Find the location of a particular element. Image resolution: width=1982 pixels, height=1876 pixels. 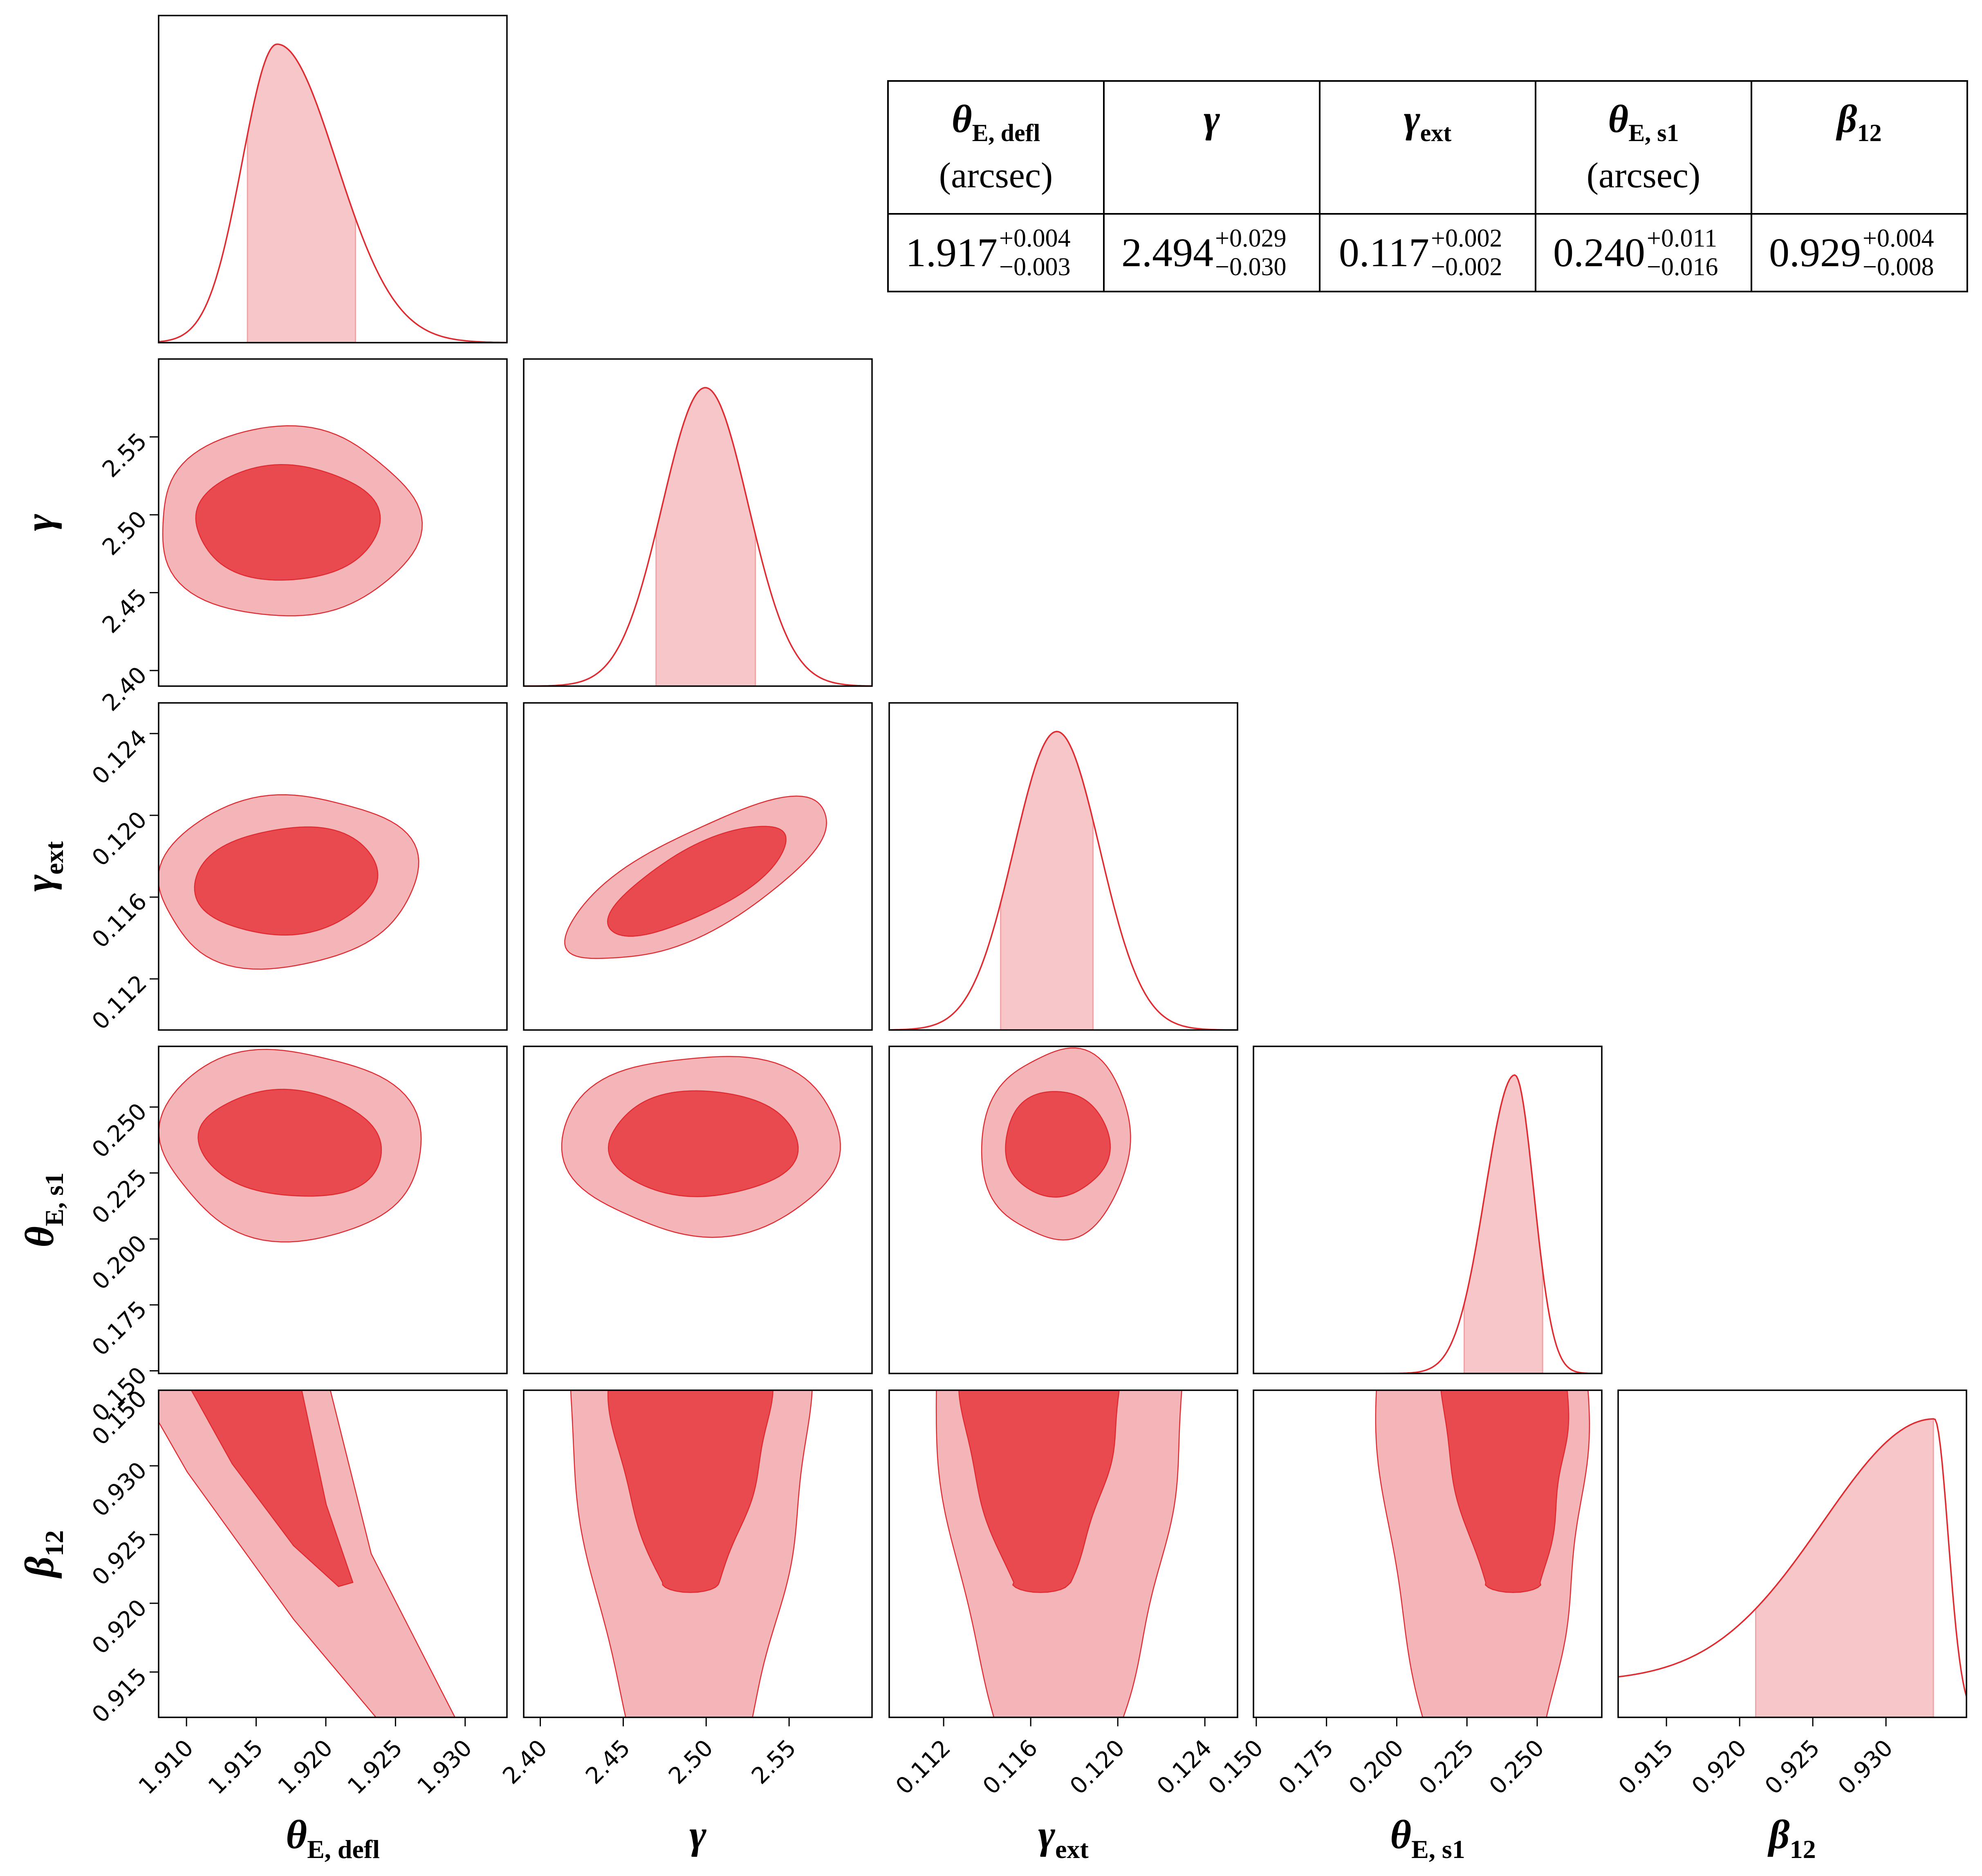

x-axis-label-theta_E_s1: θE, s1 is located at coordinates (1427, 1838).